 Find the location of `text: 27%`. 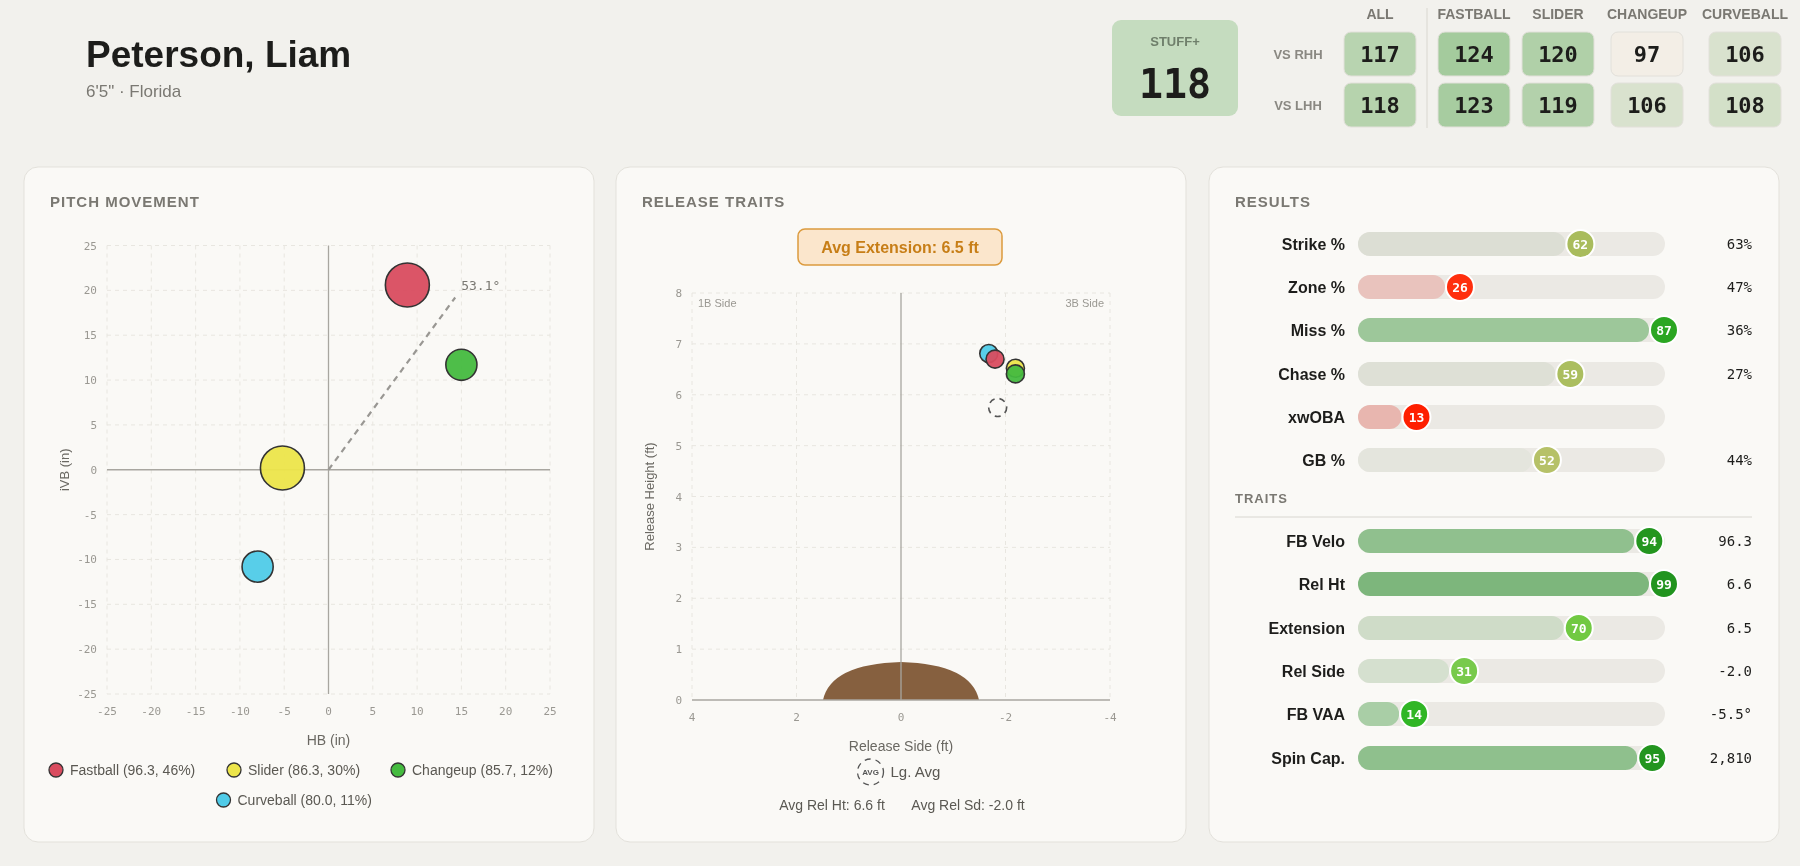

text: 27% is located at coordinates (1739, 374).